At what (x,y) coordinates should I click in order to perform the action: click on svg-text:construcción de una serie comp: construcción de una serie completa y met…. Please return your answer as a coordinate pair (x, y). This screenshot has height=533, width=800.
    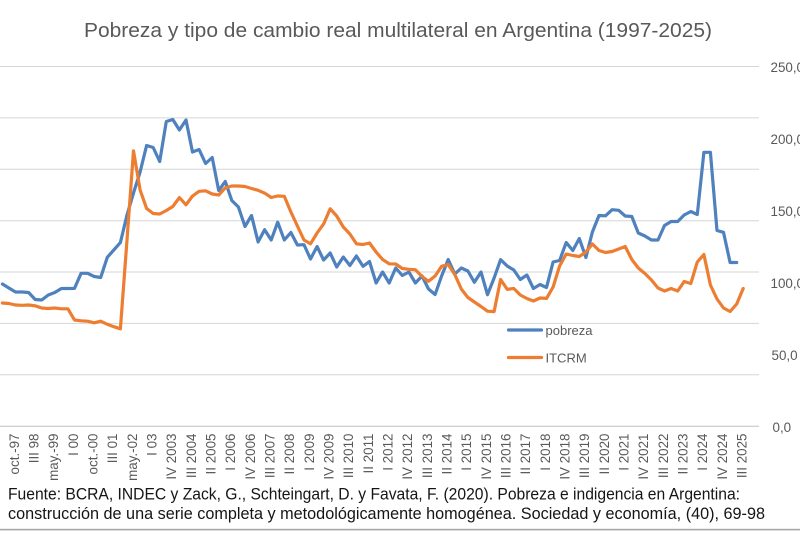
    Looking at the image, I should click on (386, 514).